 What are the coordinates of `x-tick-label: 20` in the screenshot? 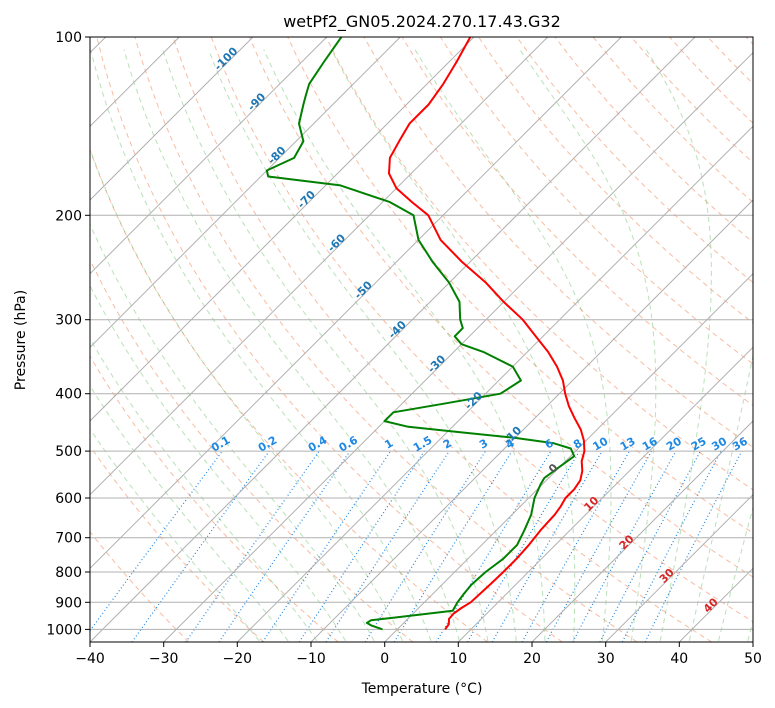 It's located at (532, 659).